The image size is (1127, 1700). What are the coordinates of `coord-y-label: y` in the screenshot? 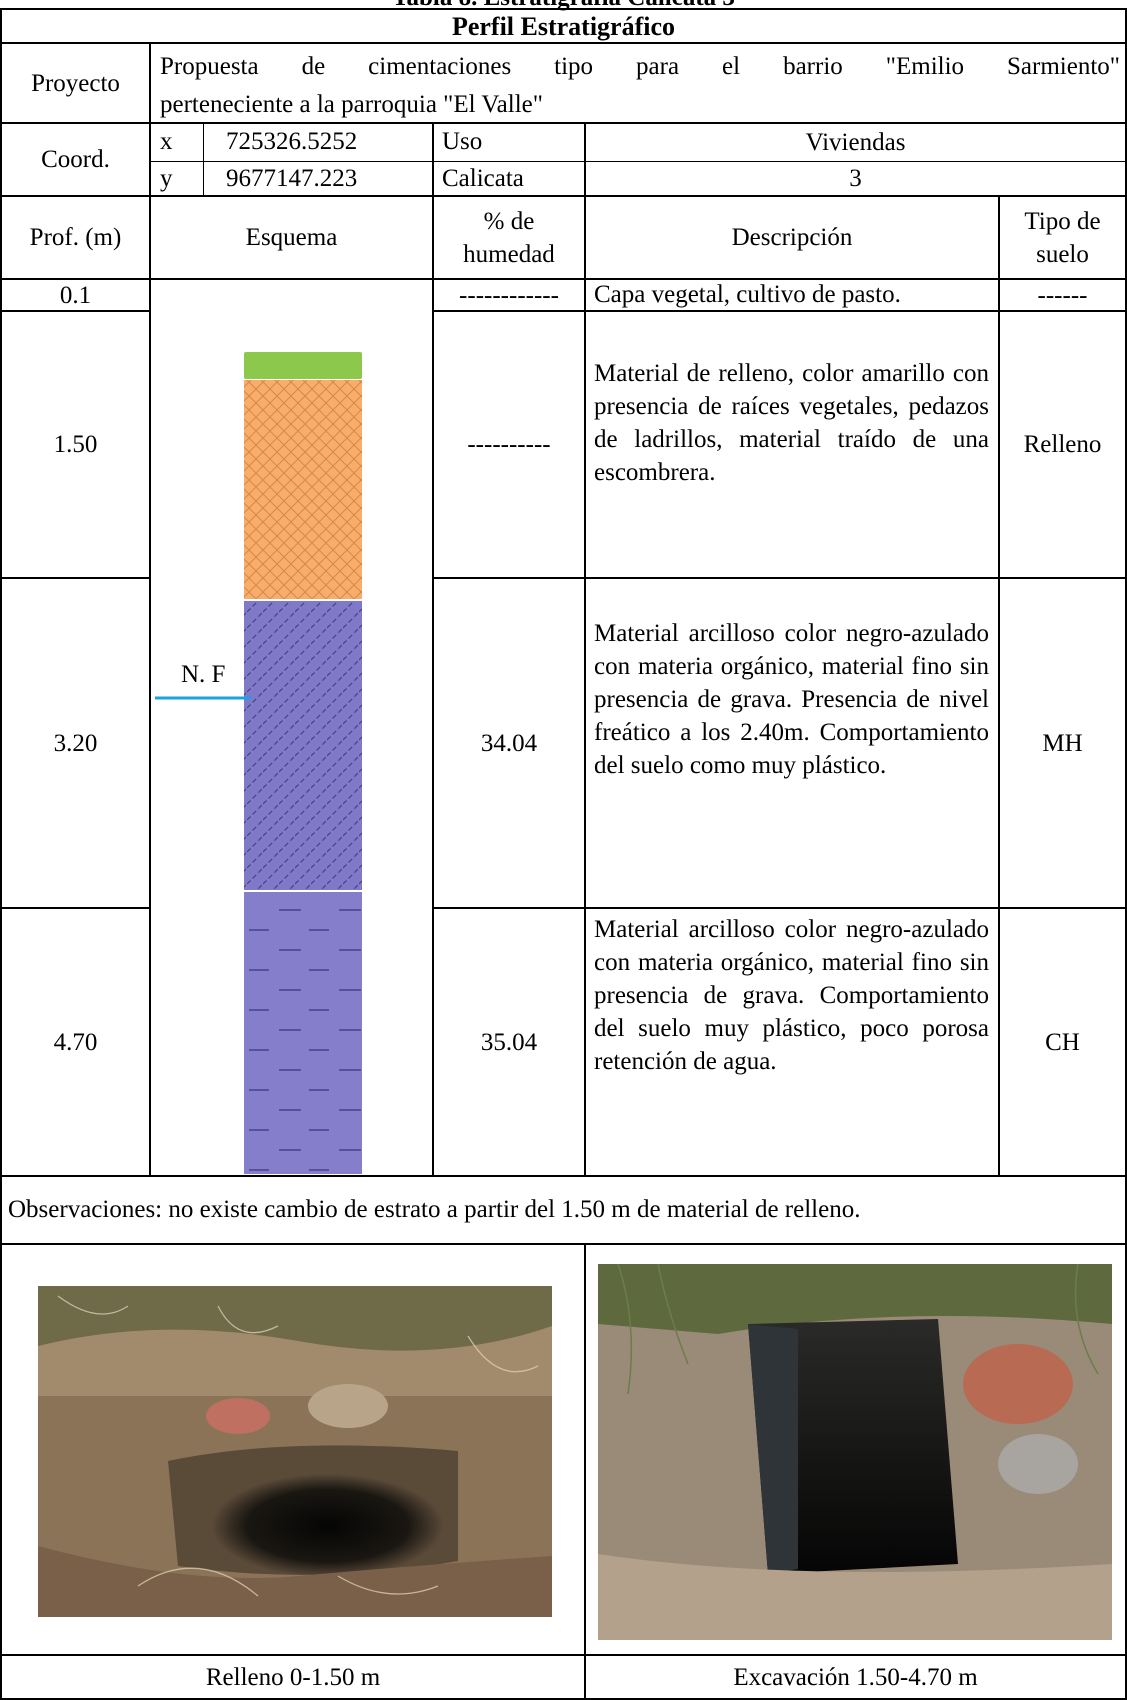 It's located at (166, 178).